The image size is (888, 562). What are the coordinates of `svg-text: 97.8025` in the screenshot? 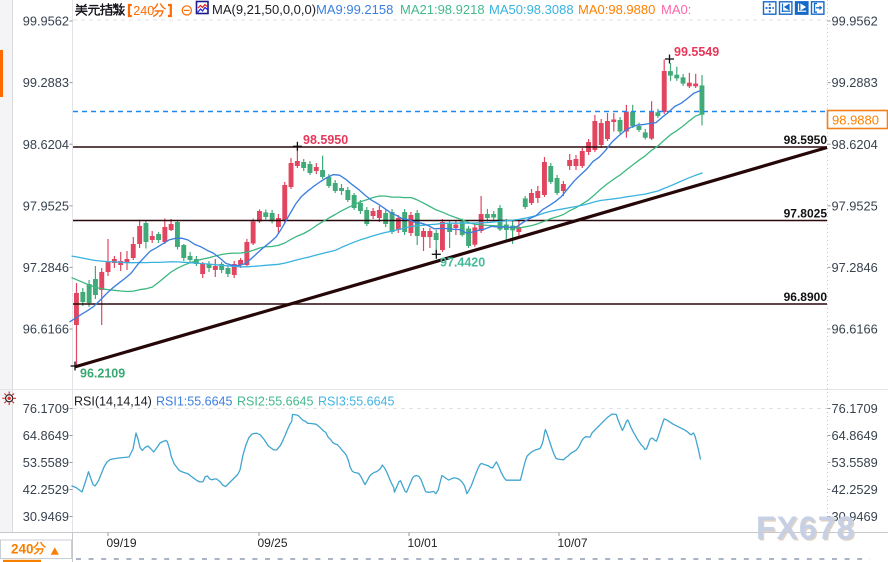 It's located at (806, 214).